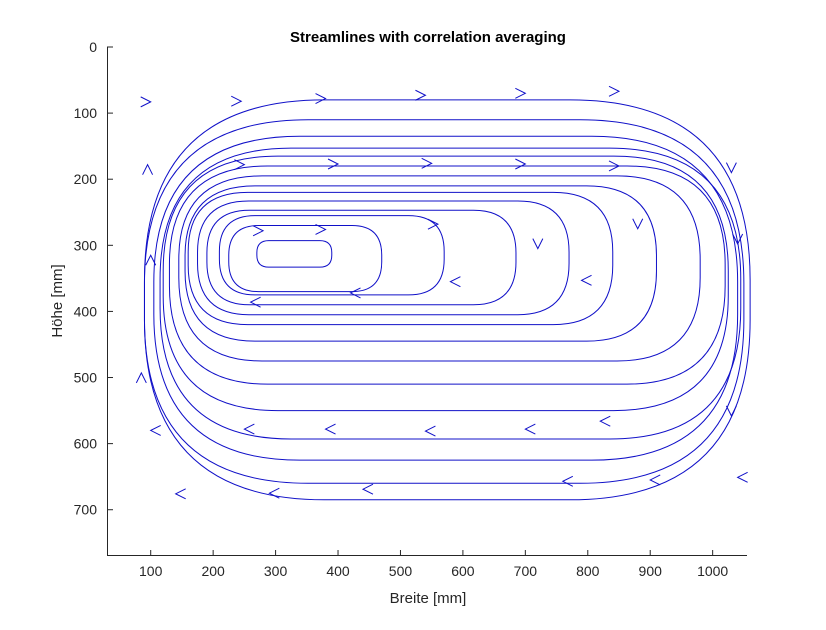  I want to click on x-tick-label: 100, so click(151, 571).